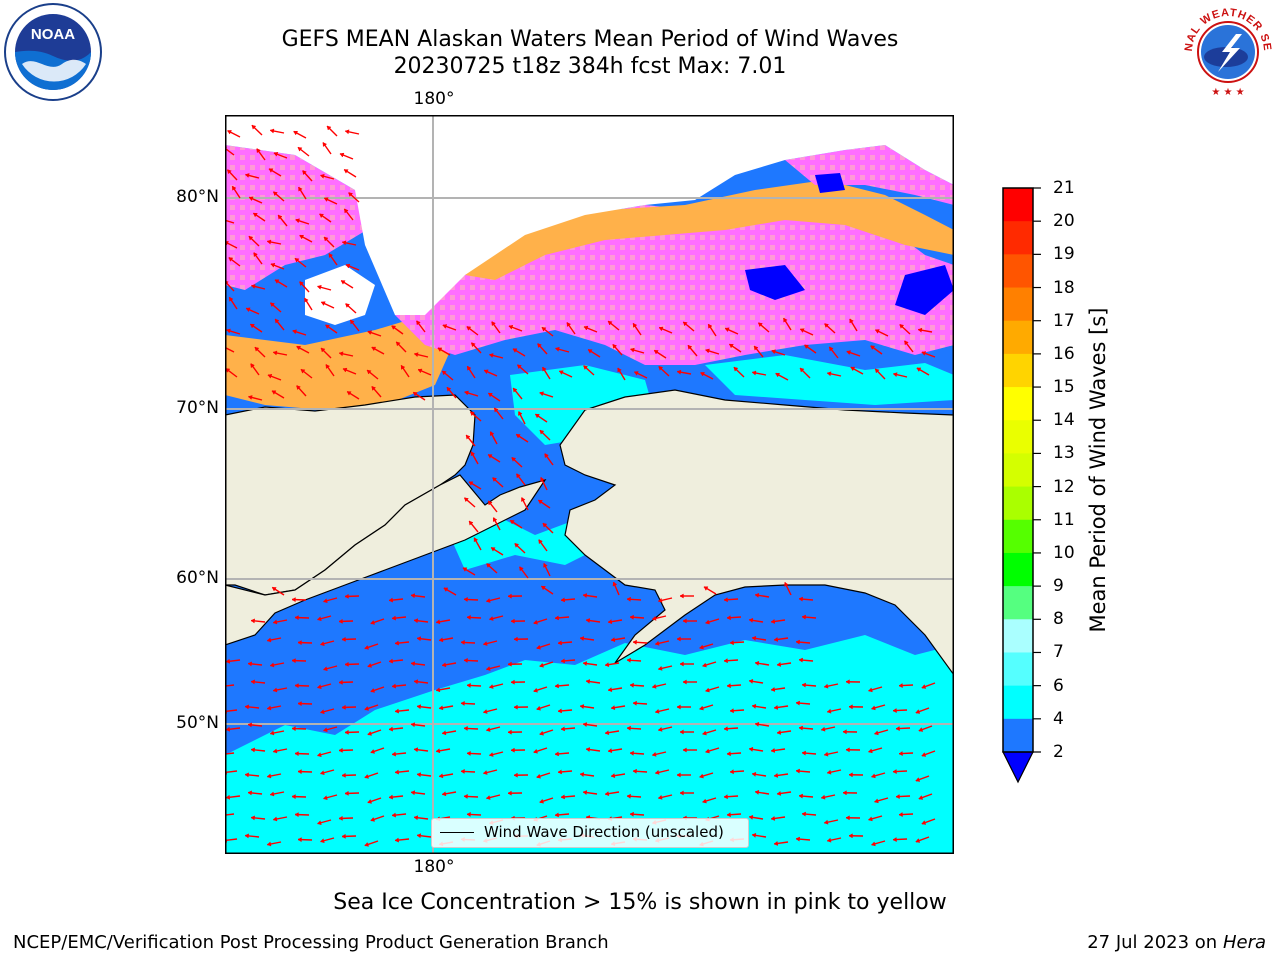  I want to click on colorbar-tick-label: 18, so click(1064, 287).